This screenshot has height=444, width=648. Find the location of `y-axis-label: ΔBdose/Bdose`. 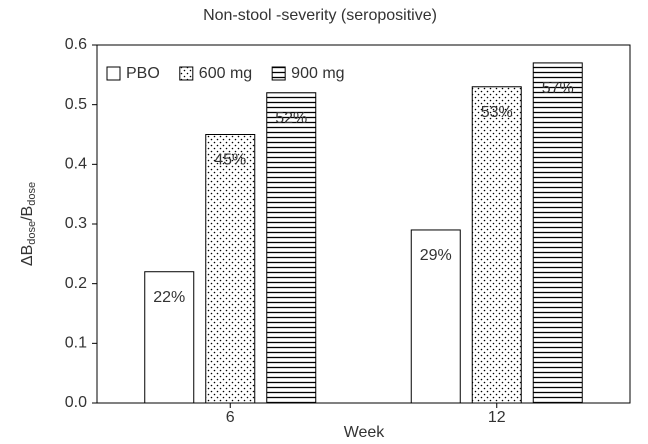

y-axis-label: ΔBdose/Bdose is located at coordinates (28, 224).